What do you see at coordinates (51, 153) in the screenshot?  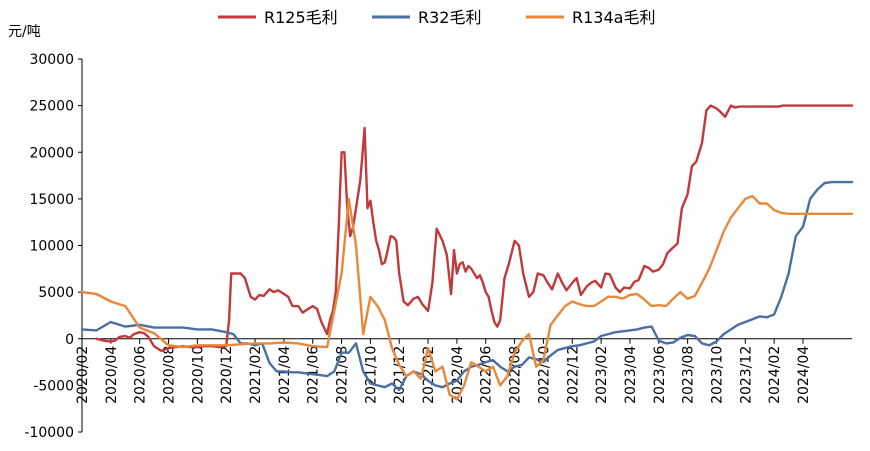 I see `y-tick-label: 20000` at bounding box center [51, 153].